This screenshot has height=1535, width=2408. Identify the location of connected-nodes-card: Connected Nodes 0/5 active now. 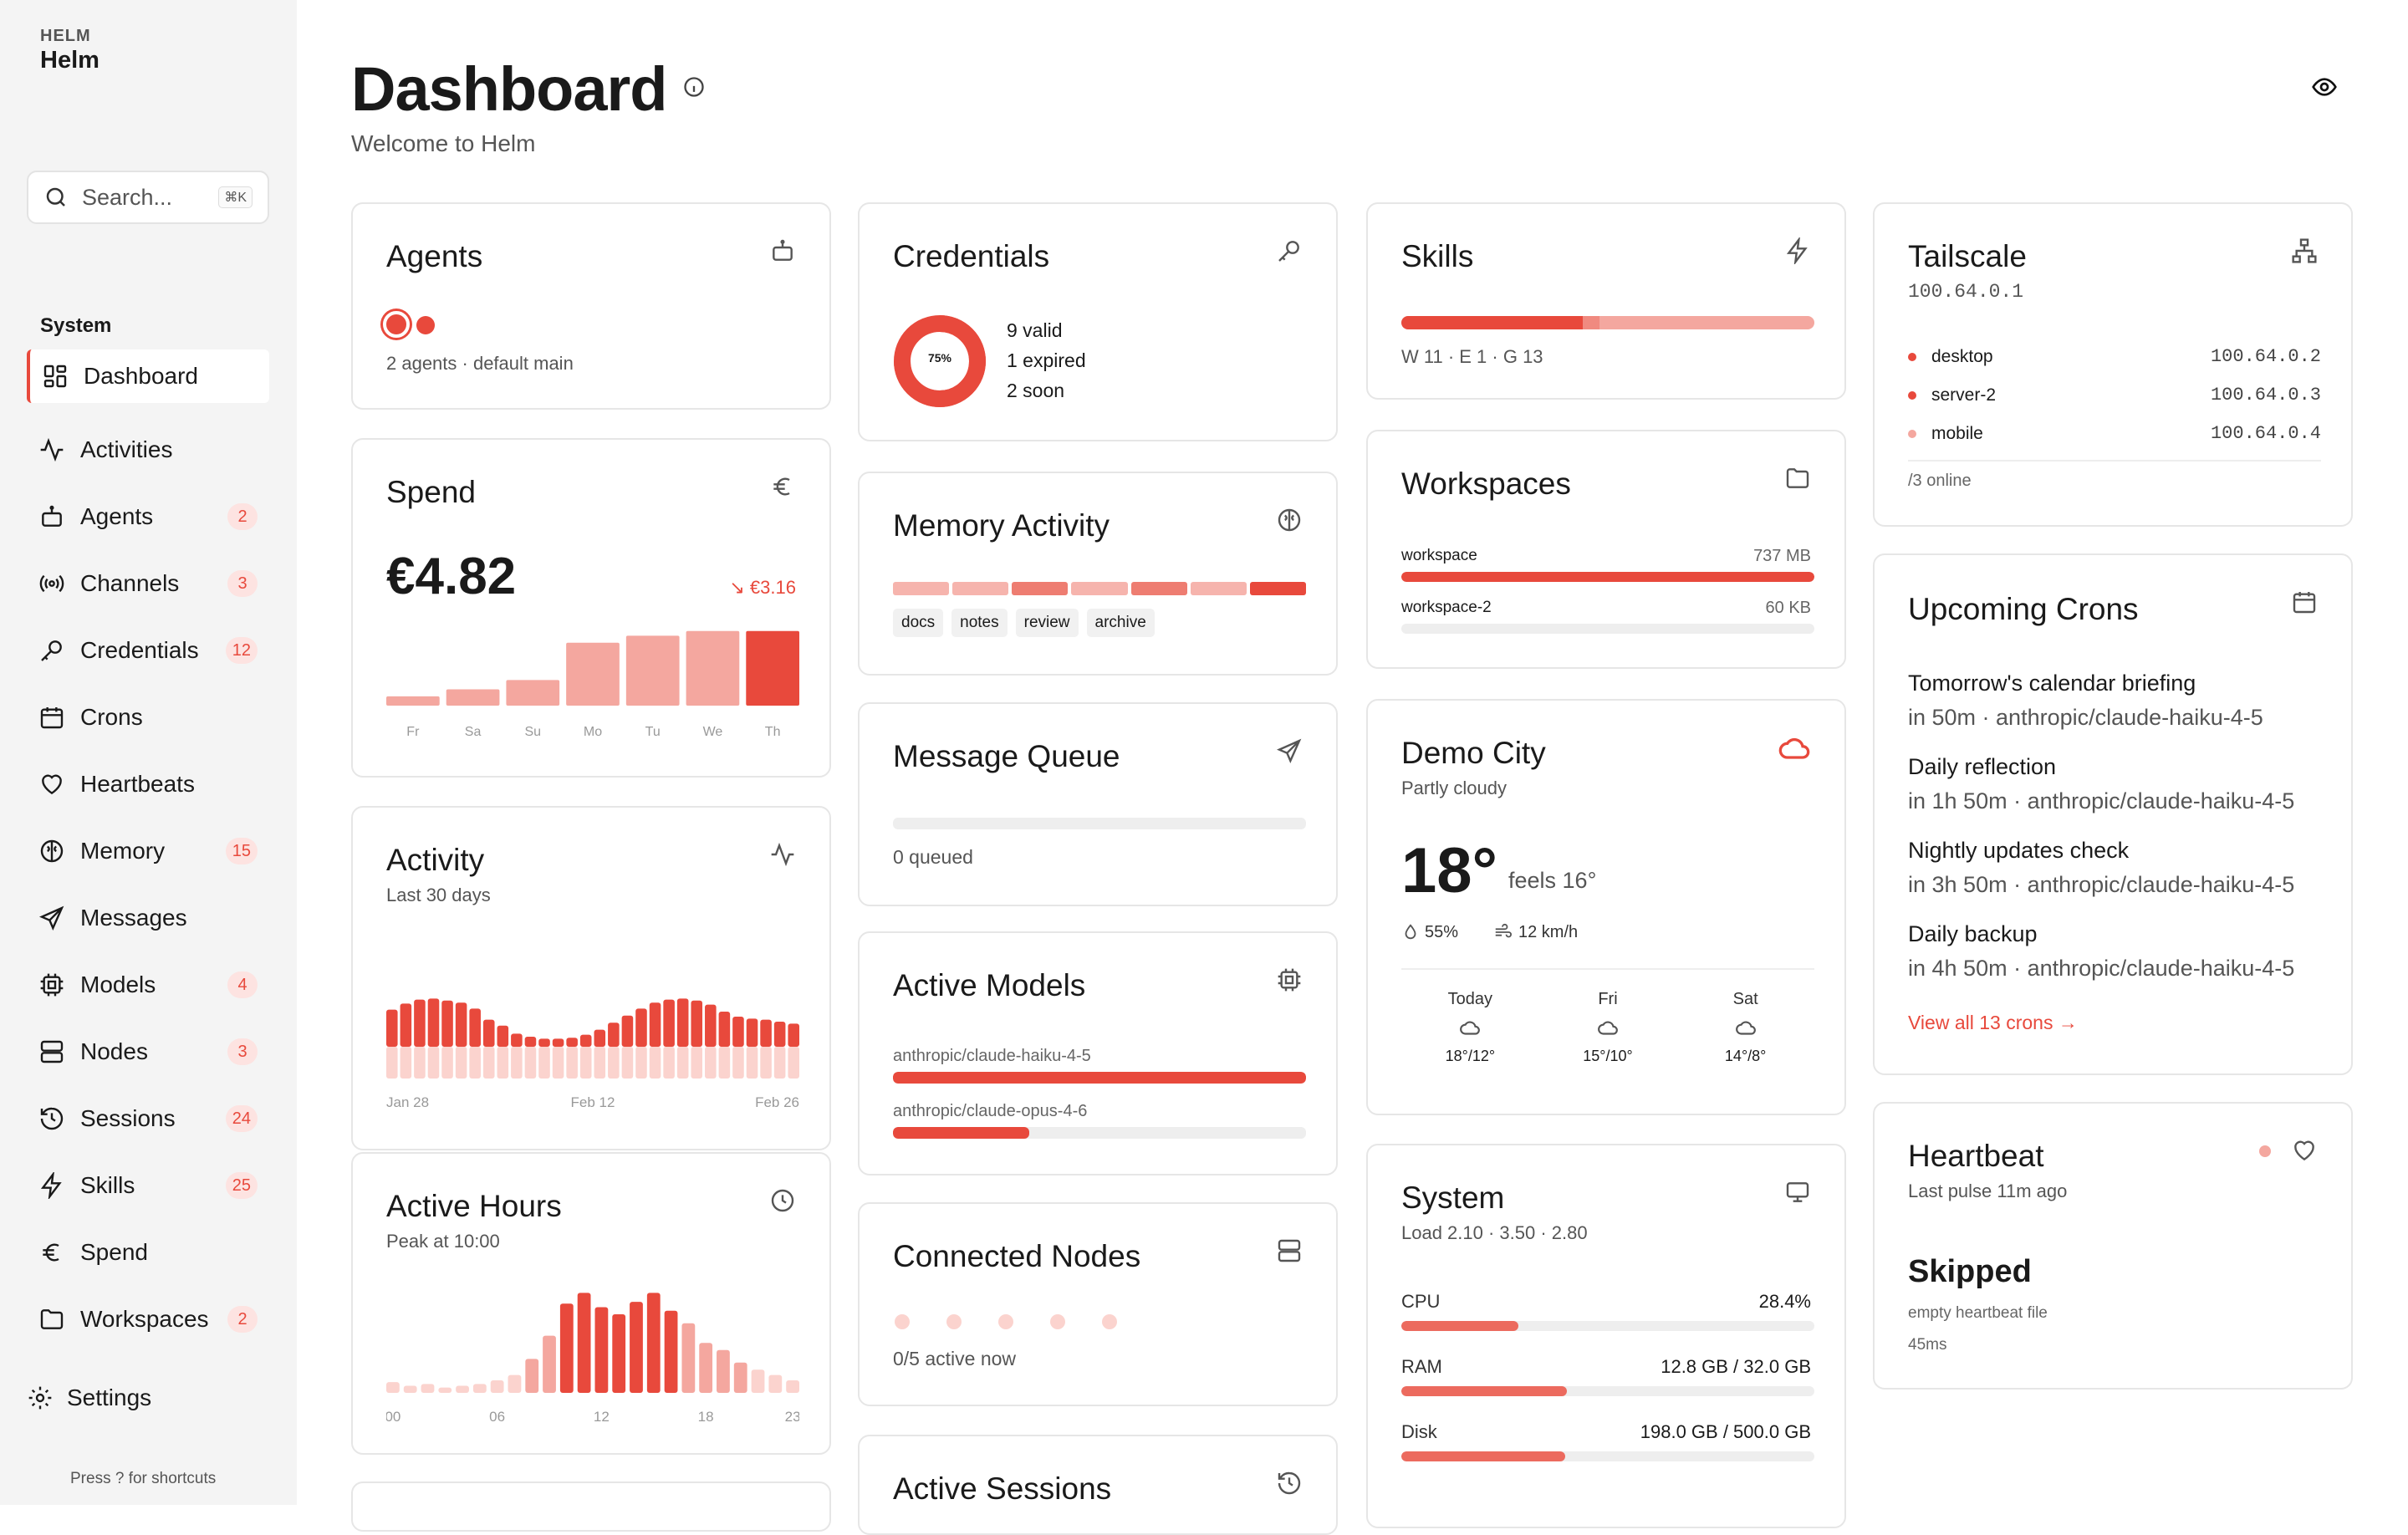
(1098, 1304).